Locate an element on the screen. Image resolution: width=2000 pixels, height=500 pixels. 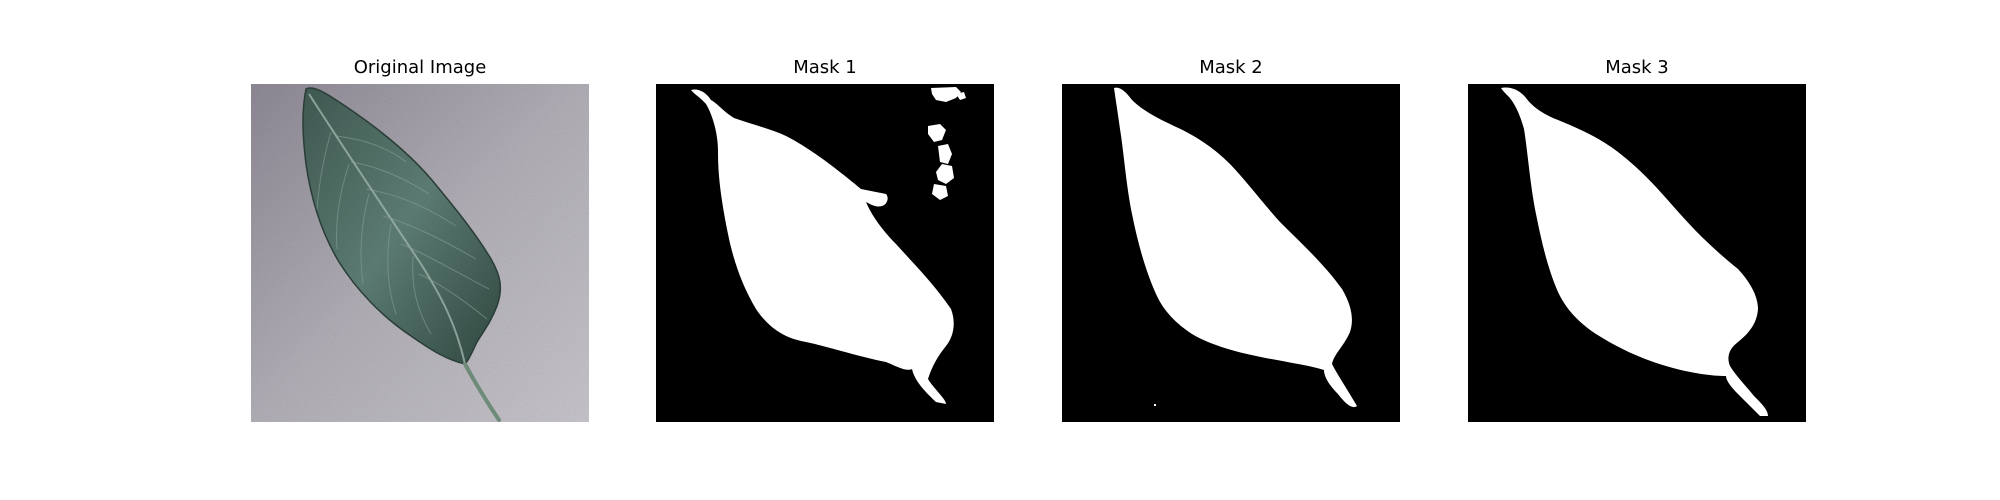
leaf-stem is located at coordinates (482, 392).